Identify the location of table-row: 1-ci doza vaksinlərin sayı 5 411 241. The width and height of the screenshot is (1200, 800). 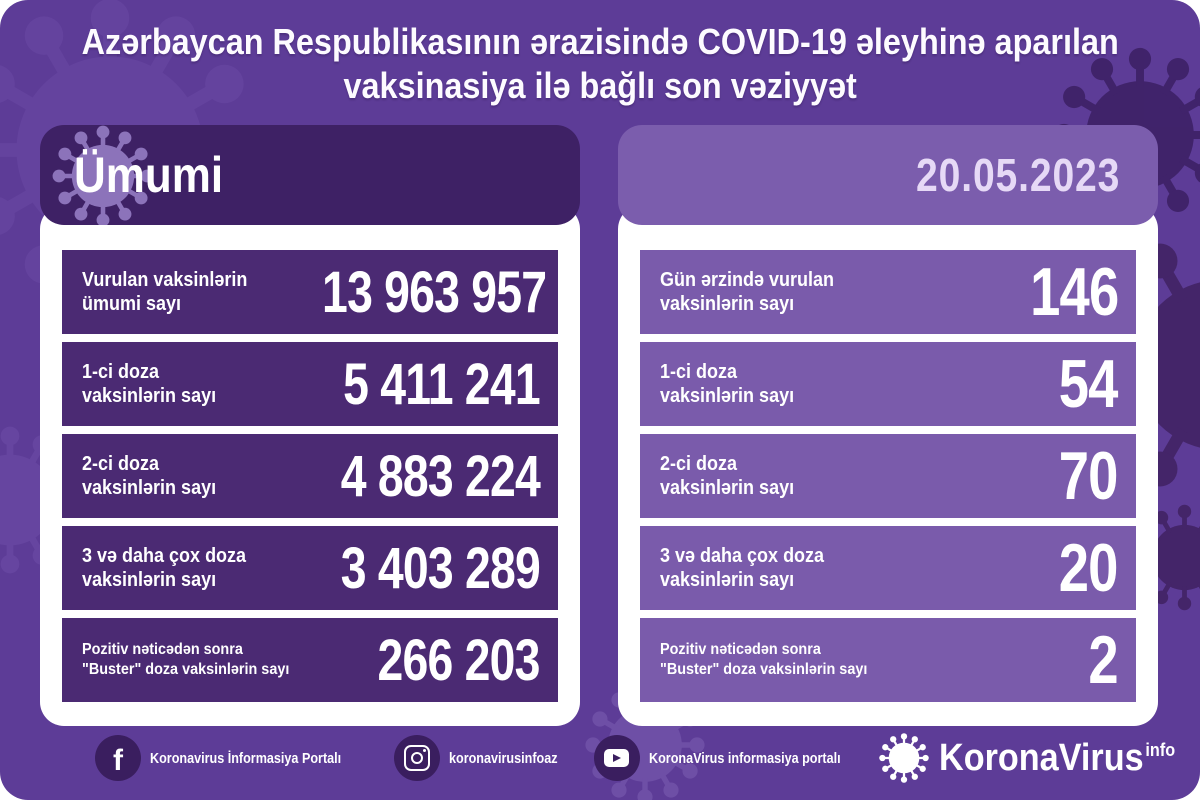
(310, 384).